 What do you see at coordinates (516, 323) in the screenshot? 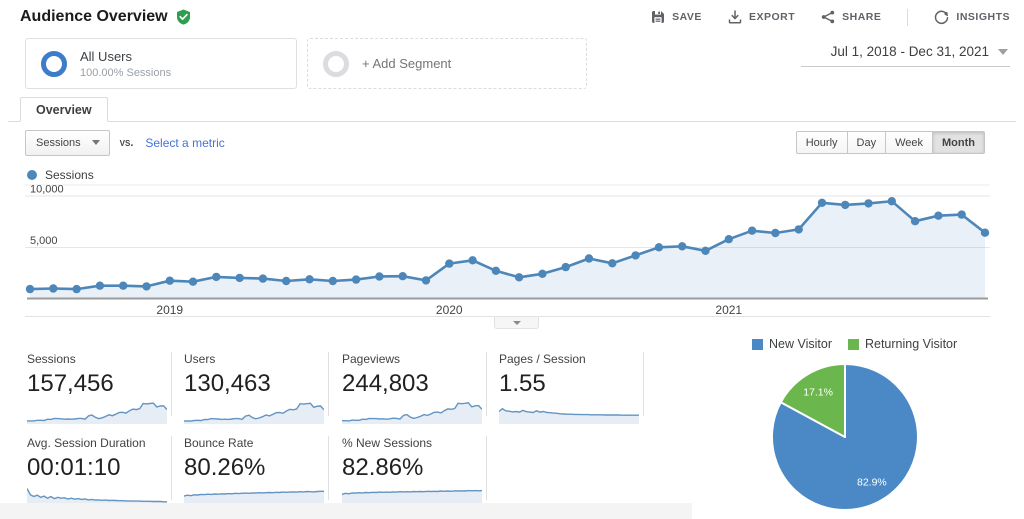
I see `chart-expander-button` at bounding box center [516, 323].